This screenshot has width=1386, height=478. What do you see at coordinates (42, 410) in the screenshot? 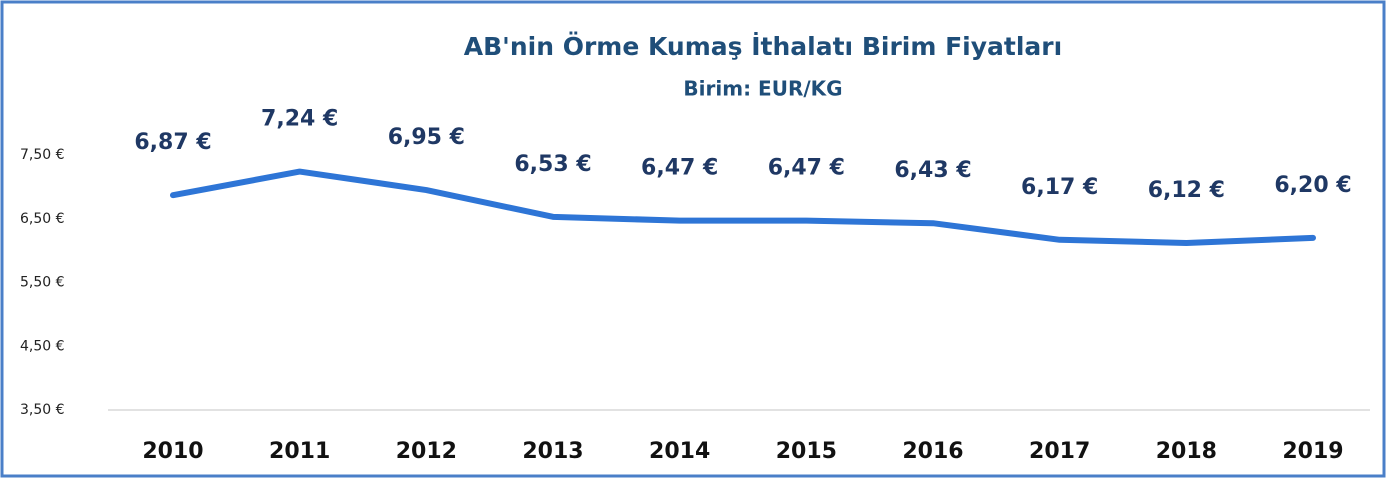
I see `y-tick-label: 3,50 €` at bounding box center [42, 410].